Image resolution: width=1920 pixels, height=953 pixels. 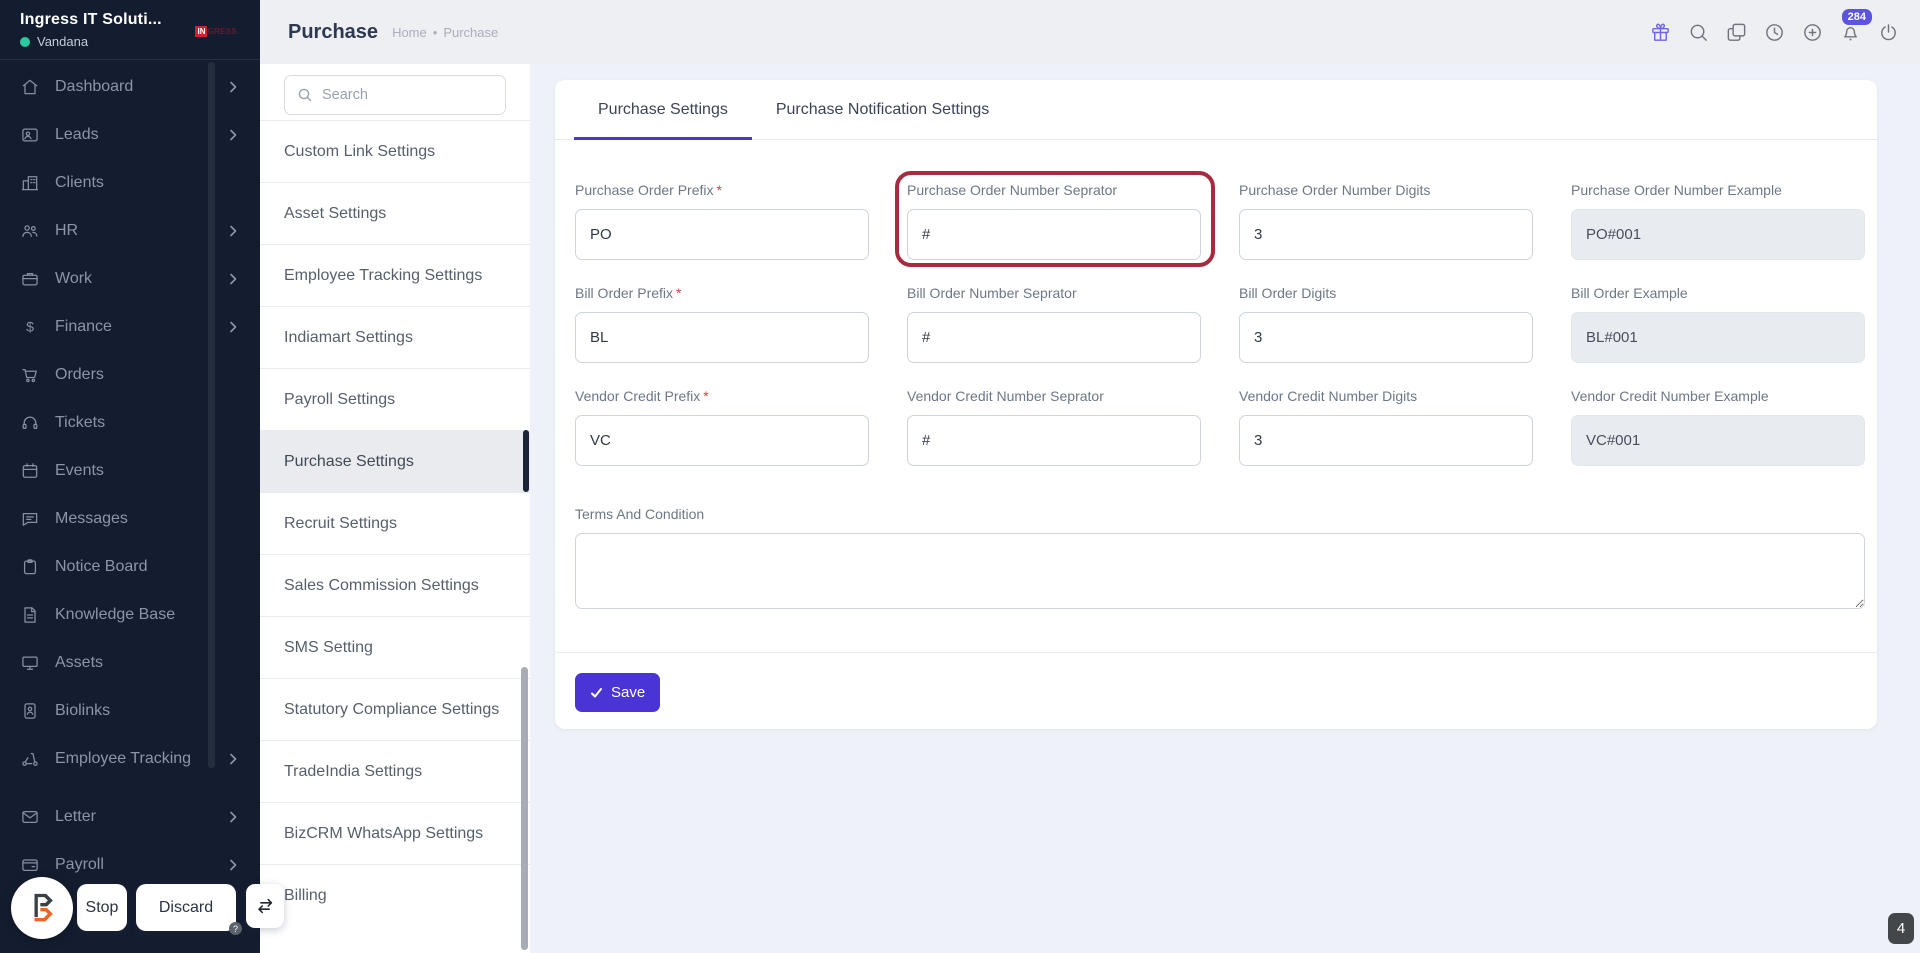 What do you see at coordinates (102, 907) in the screenshot?
I see `stop-button: Stop` at bounding box center [102, 907].